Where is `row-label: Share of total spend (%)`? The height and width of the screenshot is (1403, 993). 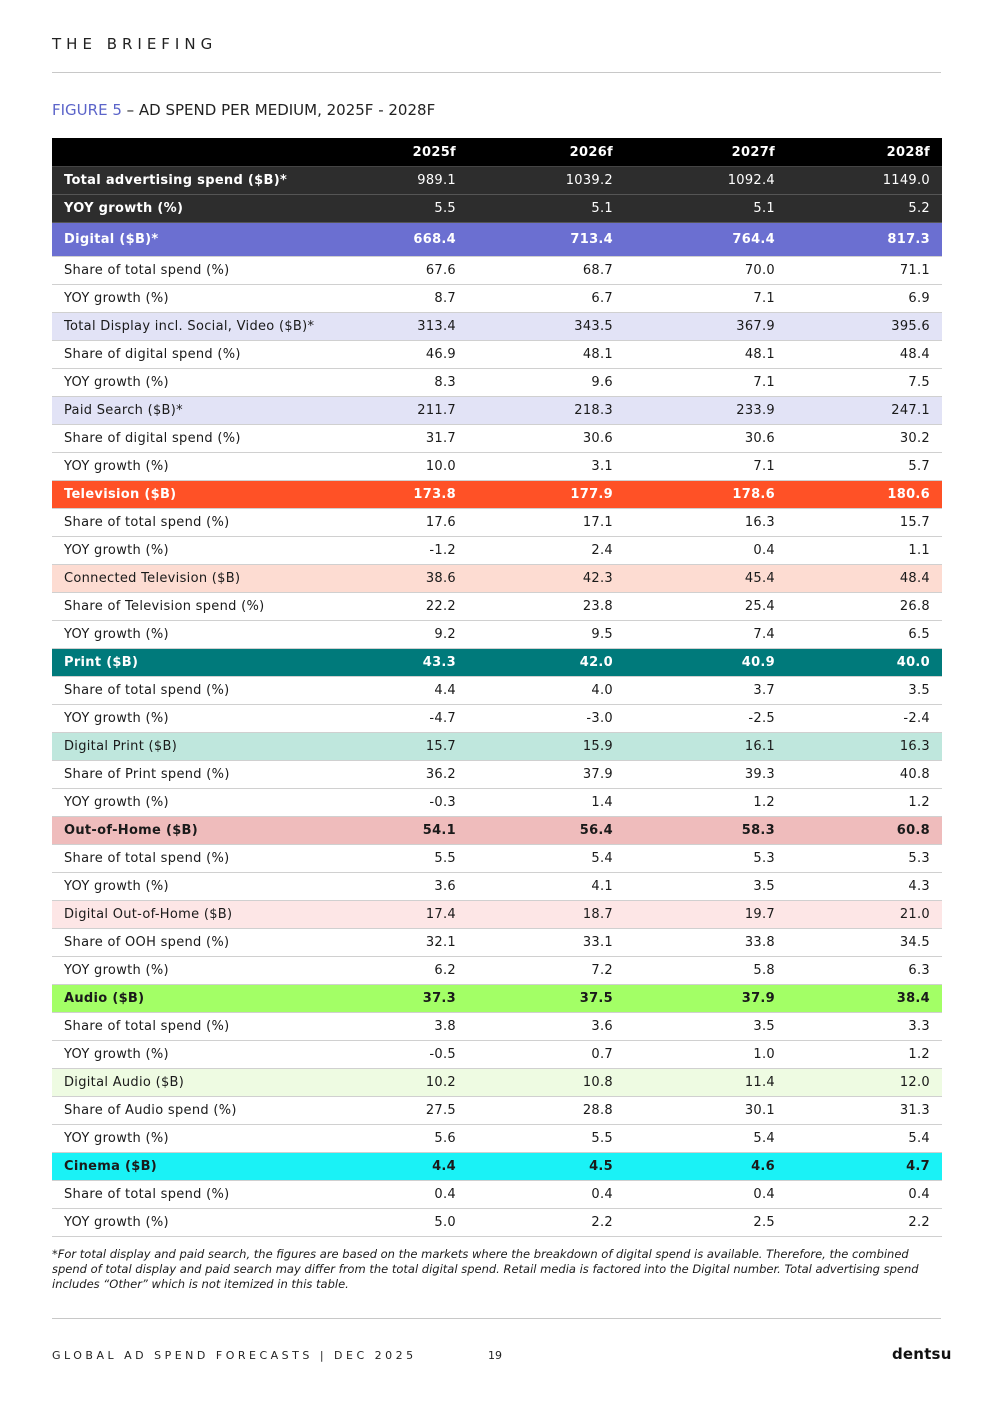 row-label: Share of total spend (%) is located at coordinates (202, 270).